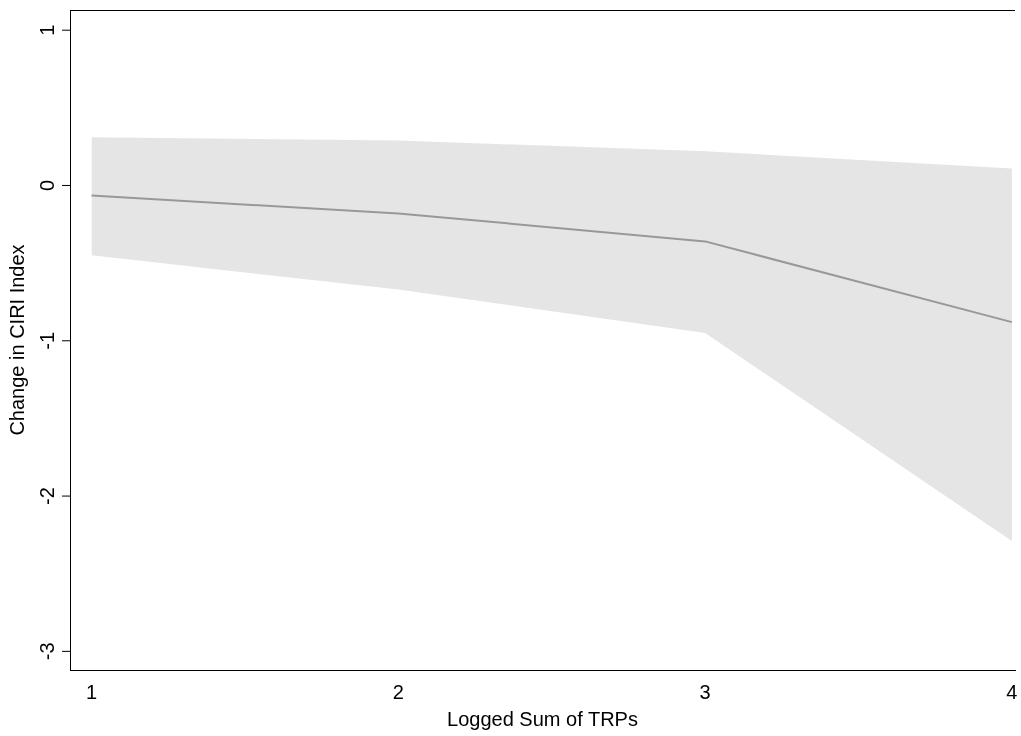 Image resolution: width=1021 pixels, height=736 pixels. What do you see at coordinates (46, 651) in the screenshot?
I see `y-tick-label: -3` at bounding box center [46, 651].